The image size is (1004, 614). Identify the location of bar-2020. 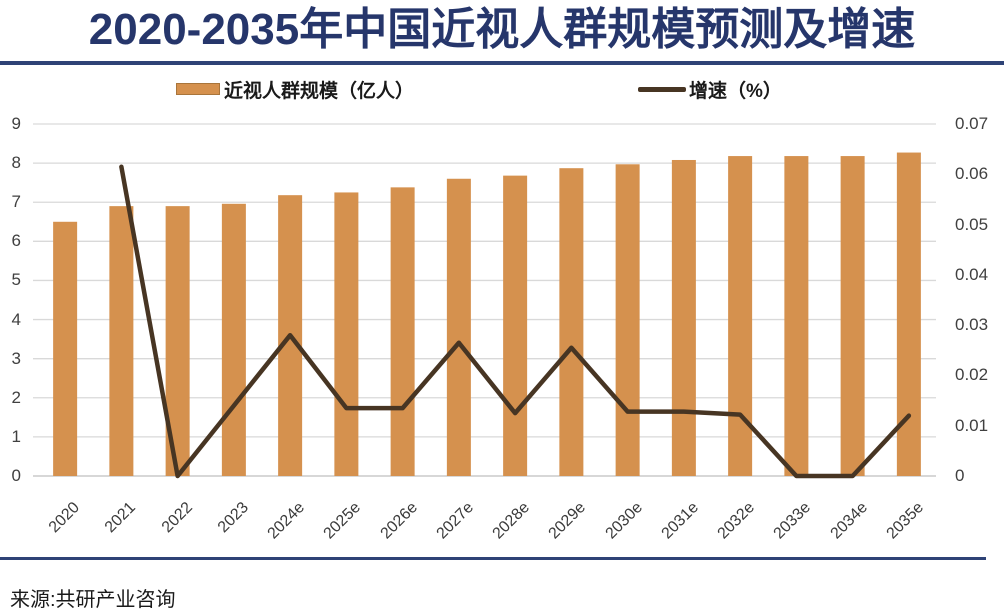
(65, 348).